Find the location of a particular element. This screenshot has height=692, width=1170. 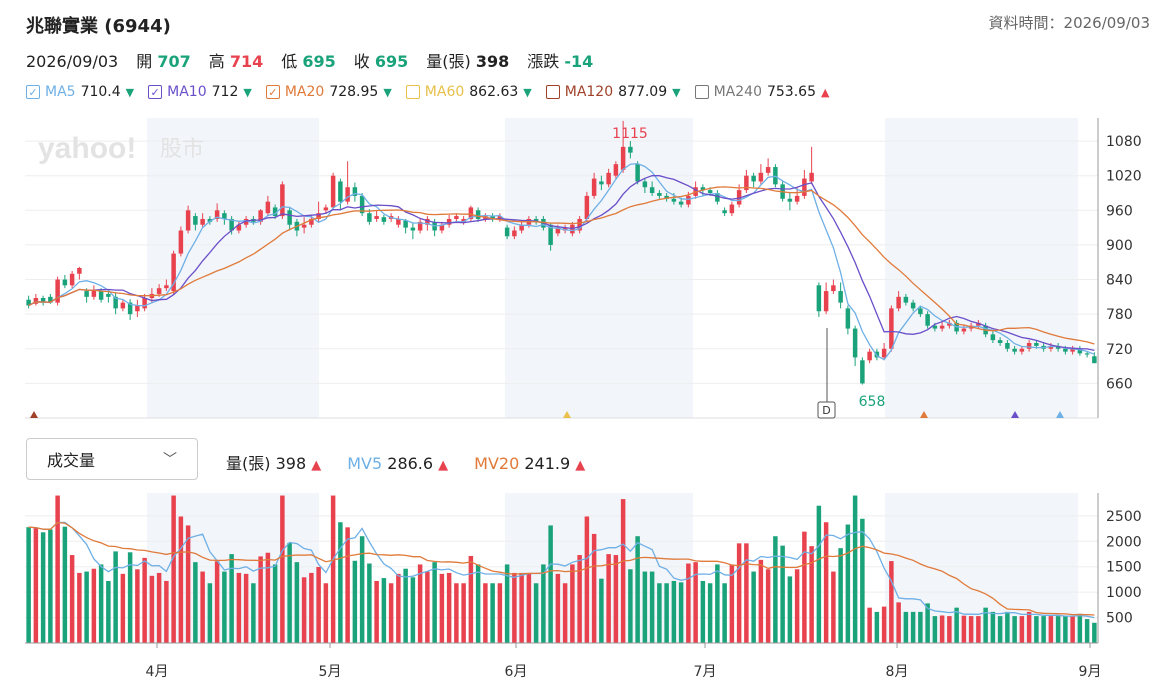

marker-box is located at coordinates (826, 410).